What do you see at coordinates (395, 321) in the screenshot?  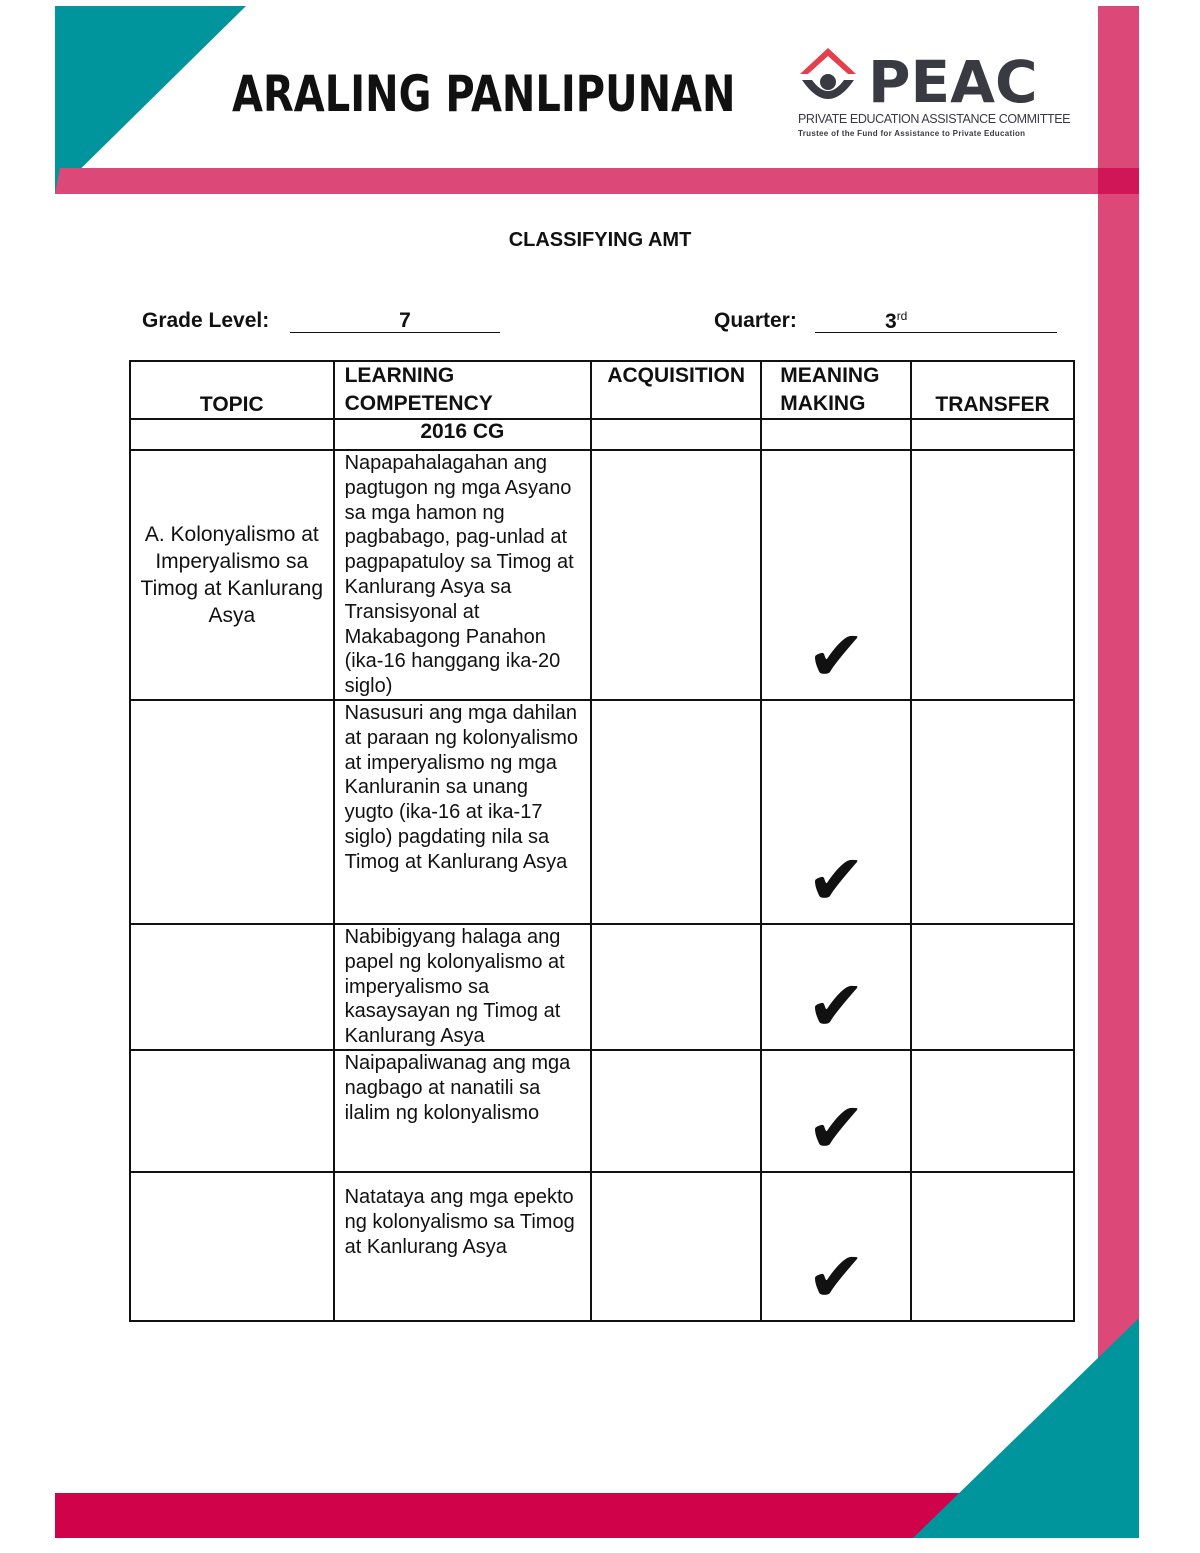 I see `grade-level-value: 7` at bounding box center [395, 321].